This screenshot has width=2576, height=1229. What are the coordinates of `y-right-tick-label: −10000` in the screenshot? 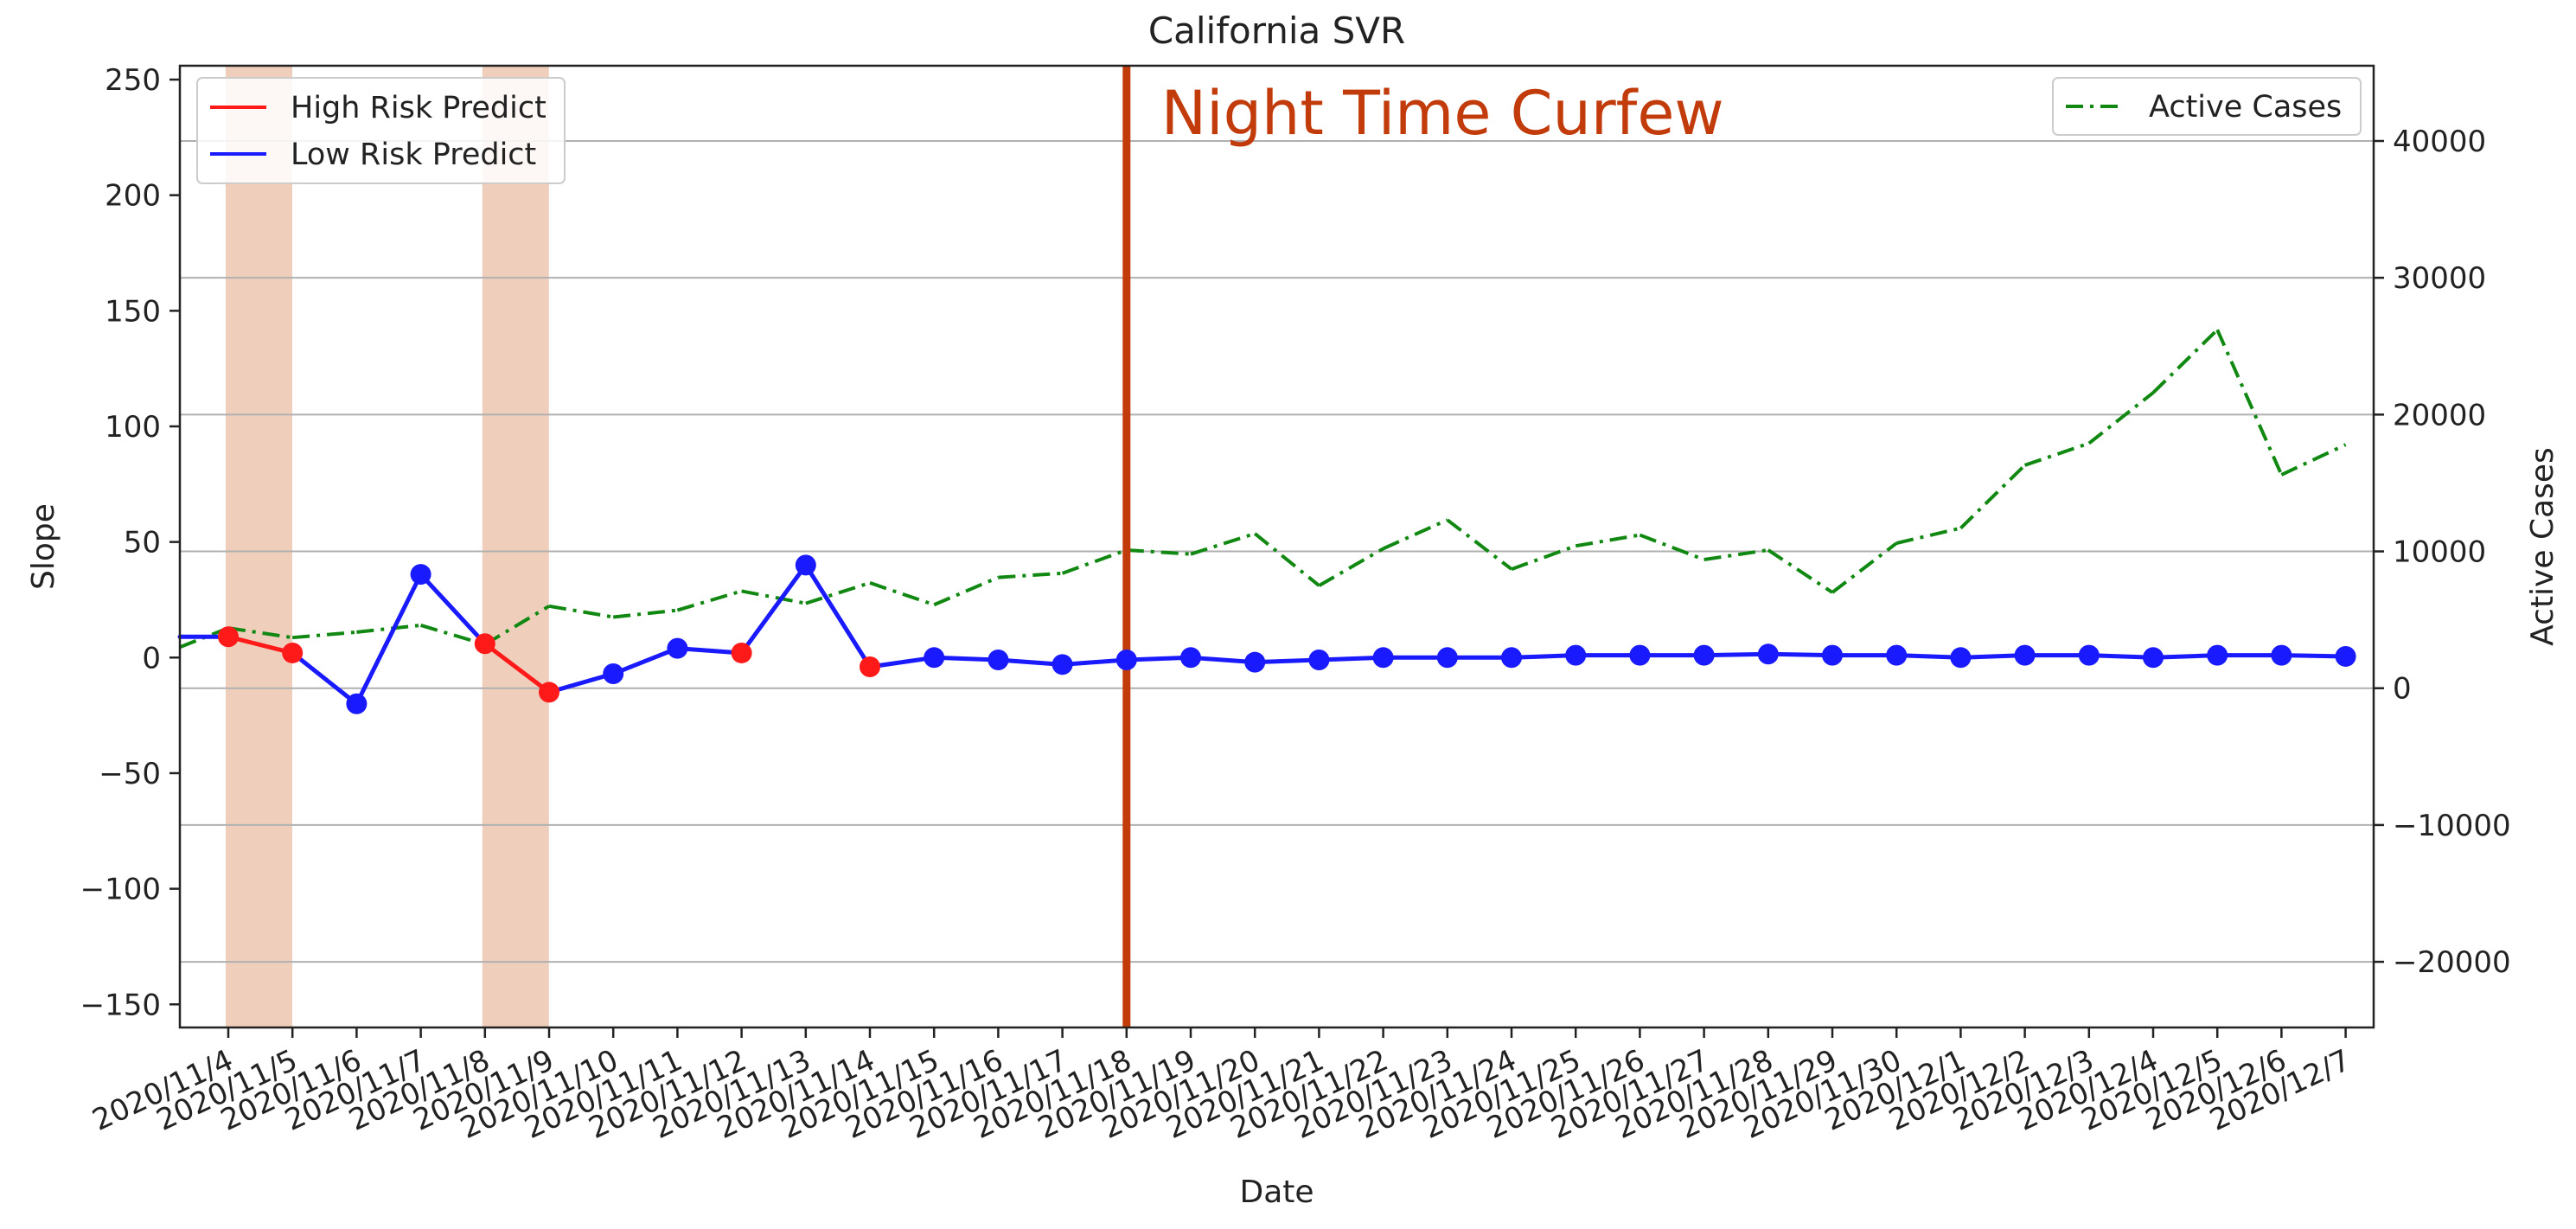 It's located at (2452, 826).